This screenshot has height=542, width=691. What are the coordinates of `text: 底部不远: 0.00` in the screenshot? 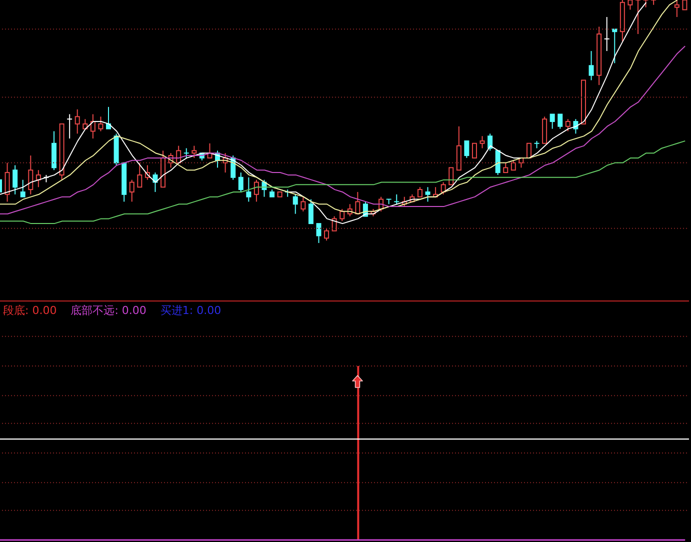 It's located at (108, 311).